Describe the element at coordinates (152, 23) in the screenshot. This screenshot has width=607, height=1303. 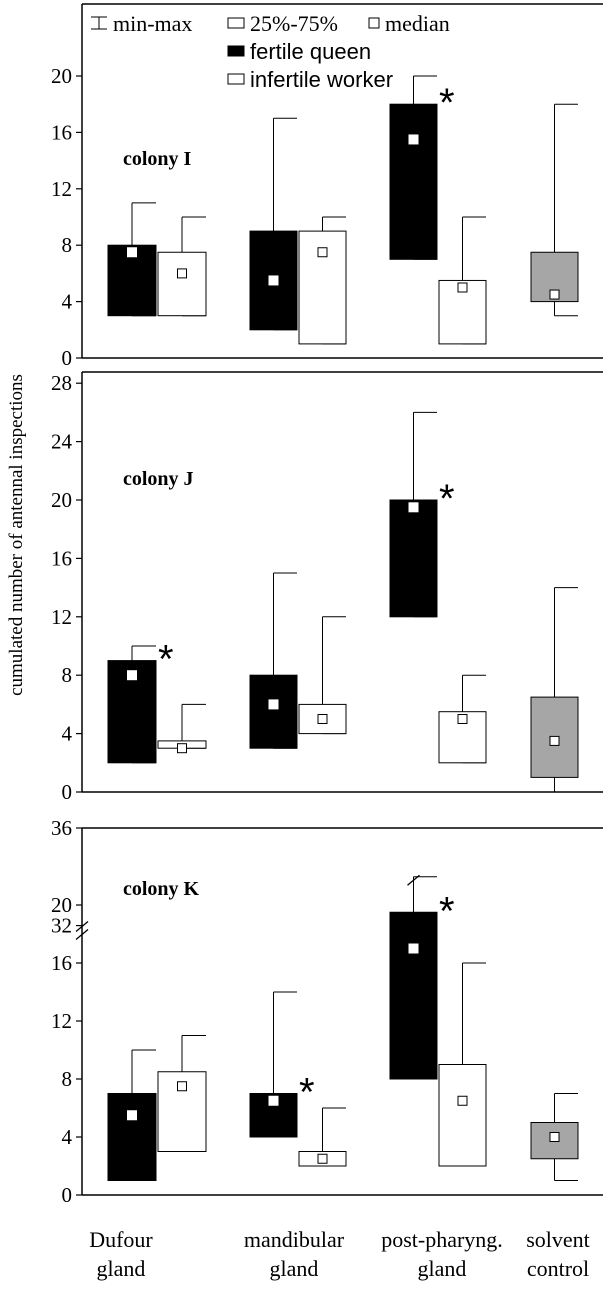
I see `legend-minmax-label: min-max` at that location.